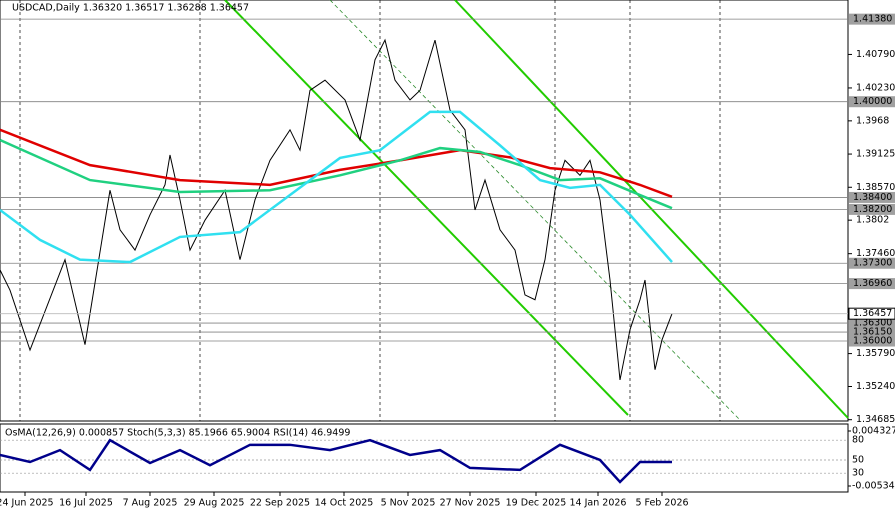 Image resolution: width=895 pixels, height=513 pixels. Describe the element at coordinates (858, 460) in the screenshot. I see `indicator-tick-label: 50` at that location.